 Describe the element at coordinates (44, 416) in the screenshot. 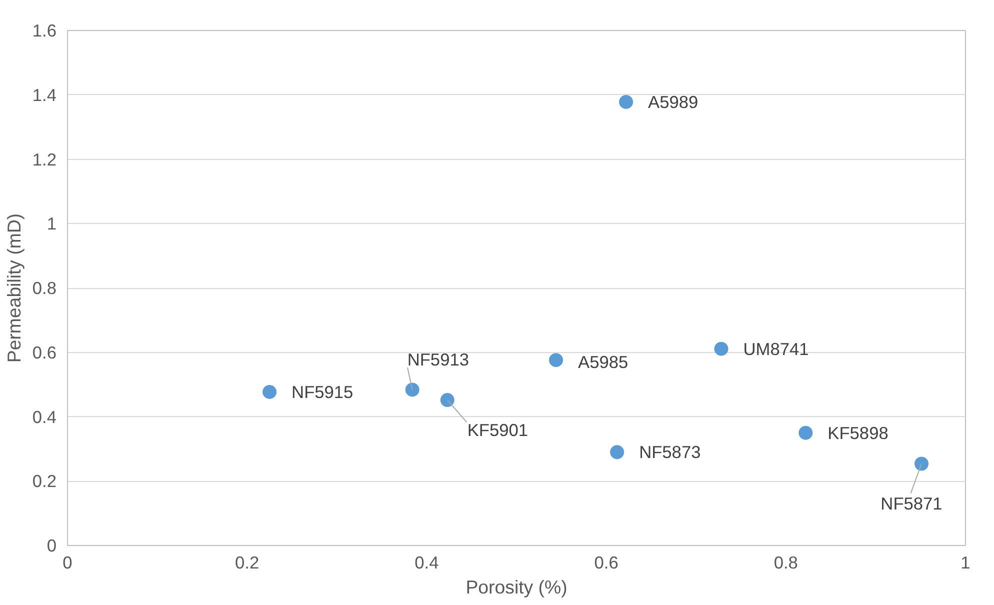

I see `y-tick-label: 0.4` at that location.